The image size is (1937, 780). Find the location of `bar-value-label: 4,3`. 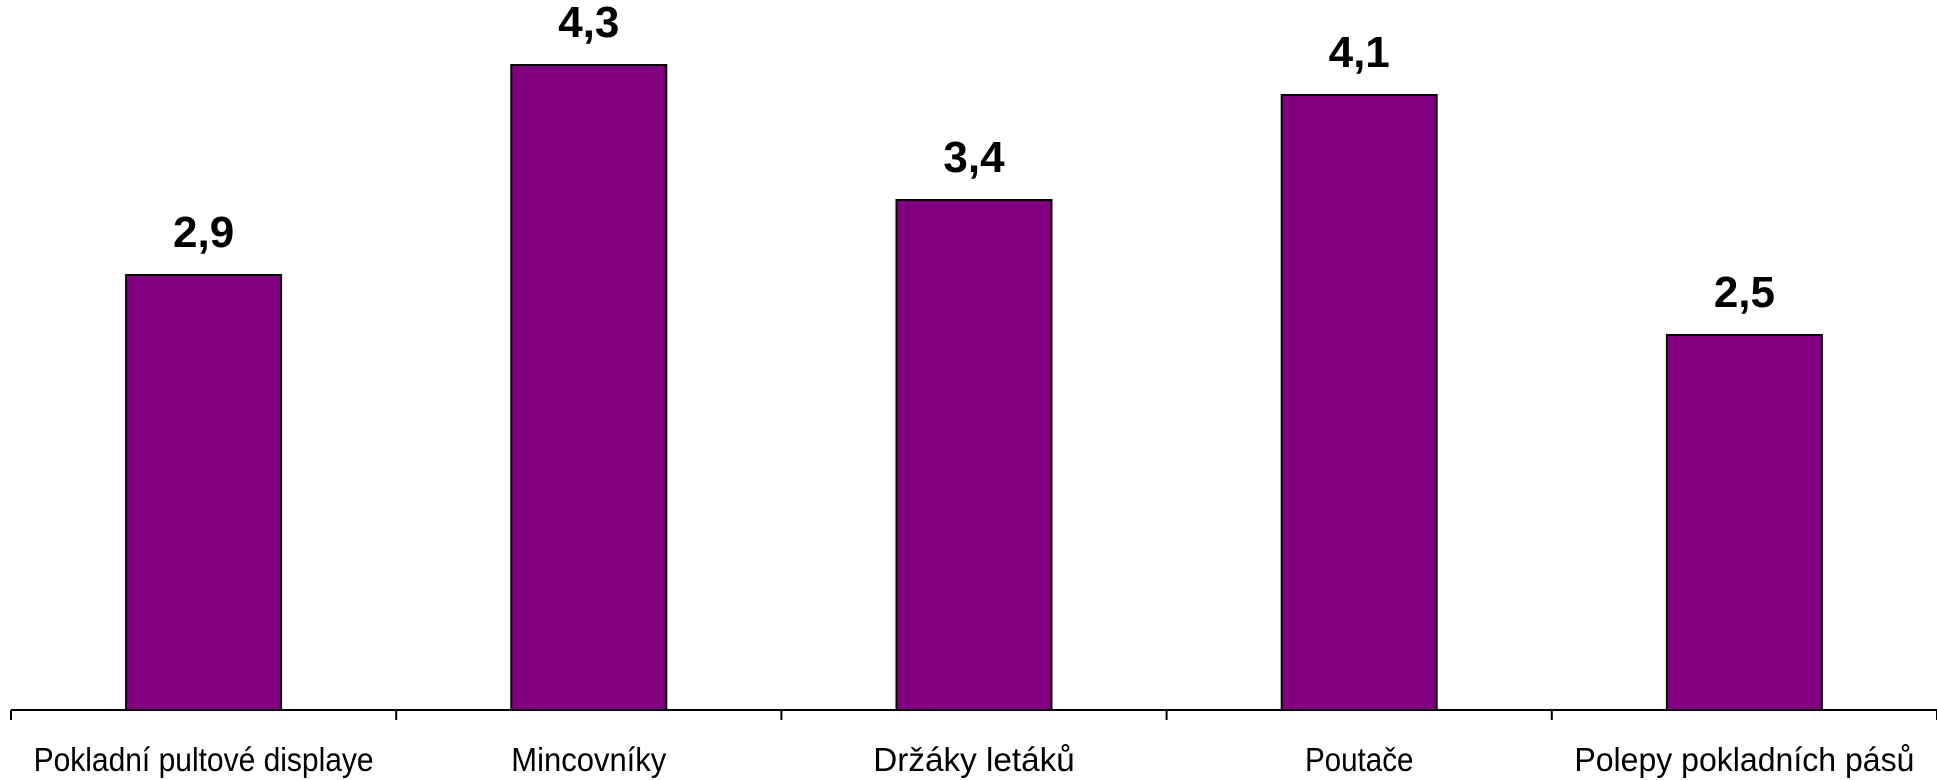

bar-value-label: 4,3 is located at coordinates (588, 23).